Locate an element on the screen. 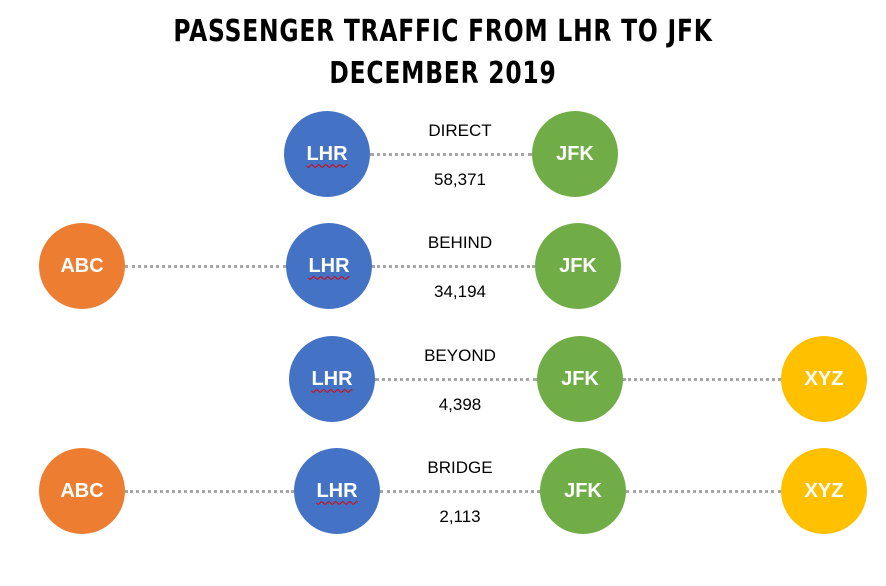 The height and width of the screenshot is (586, 886). title-line-1: PASSENGER TRAFFIC FROM LHR TO JFK is located at coordinates (443, 31).